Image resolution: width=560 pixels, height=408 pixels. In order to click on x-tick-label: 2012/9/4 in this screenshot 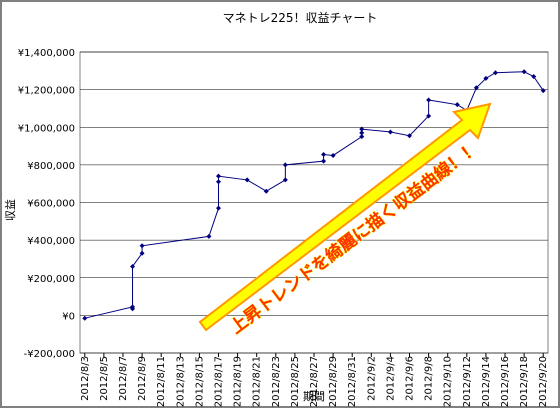, I will do `click(390, 378)`.